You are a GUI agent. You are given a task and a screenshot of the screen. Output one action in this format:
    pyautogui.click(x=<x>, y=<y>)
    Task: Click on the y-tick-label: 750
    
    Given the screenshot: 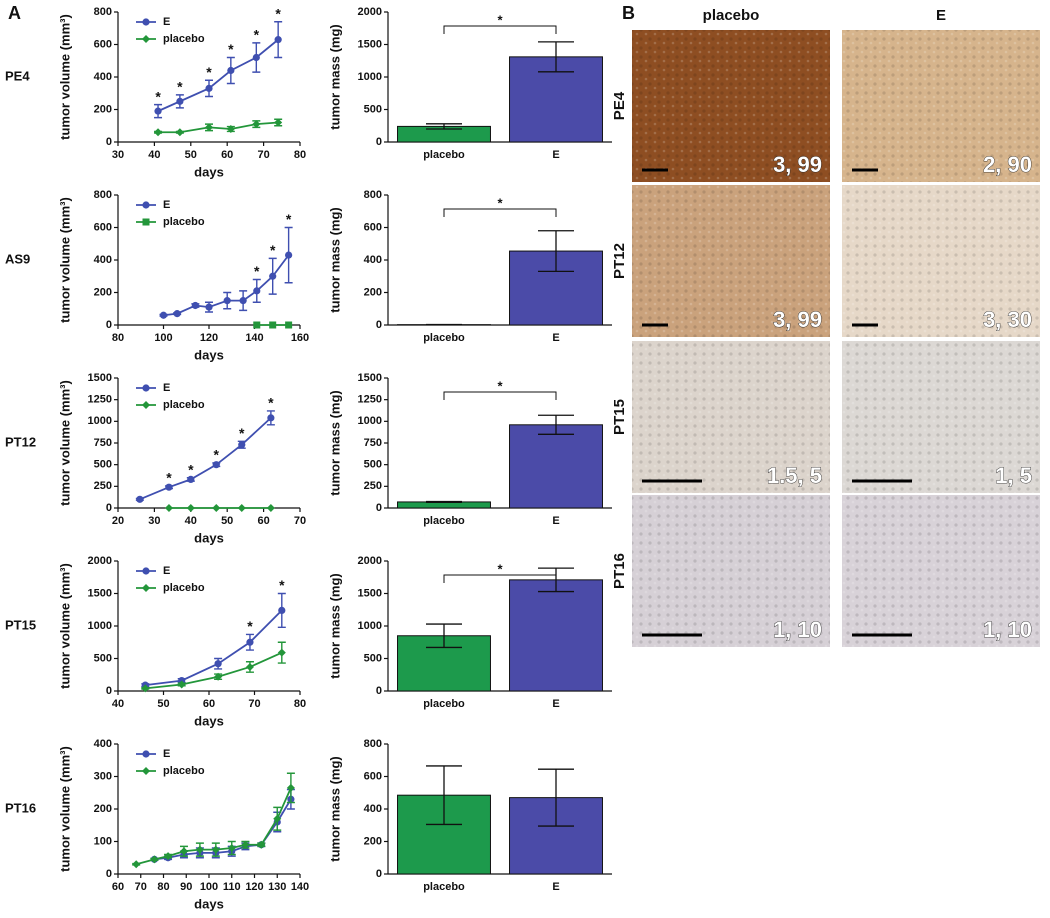 What is the action you would take?
    pyautogui.click(x=373, y=443)
    